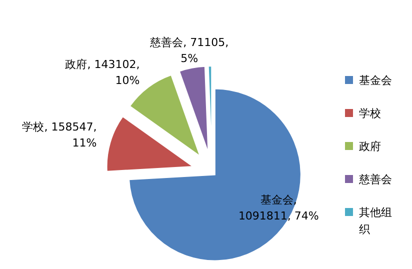 Image resolution: width=412 pixels, height=269 pixels. I want to click on legend-label: 基金会, so click(375, 80).